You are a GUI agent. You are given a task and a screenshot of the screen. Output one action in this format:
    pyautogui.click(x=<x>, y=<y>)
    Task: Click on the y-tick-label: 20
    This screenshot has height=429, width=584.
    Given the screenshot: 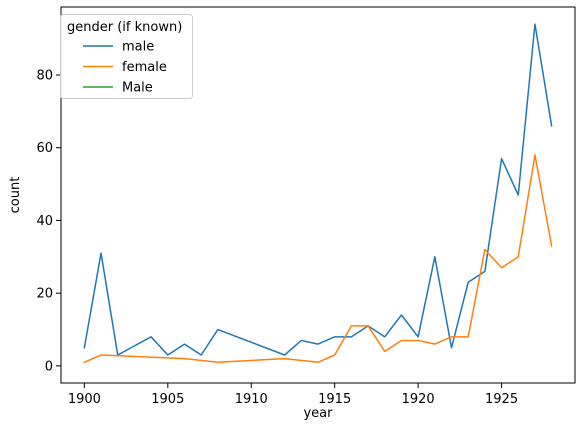 What is the action you would take?
    pyautogui.click(x=44, y=294)
    